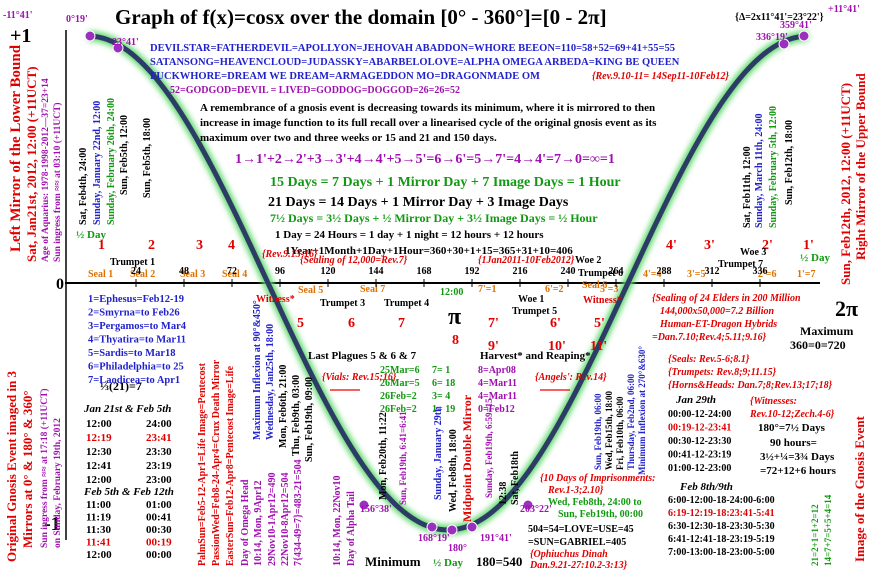 The image size is (870, 570). I want to click on label: Wednesday, Jan25th, 18:00, so click(270, 382).